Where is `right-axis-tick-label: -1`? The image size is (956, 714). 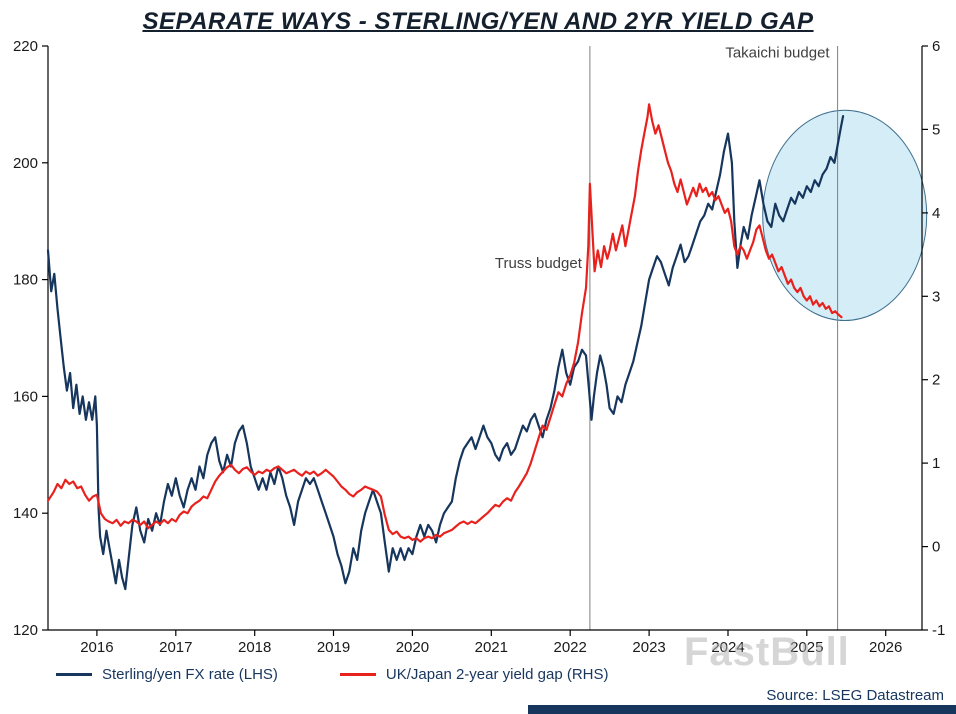
right-axis-tick-label: -1 is located at coordinates (938, 630).